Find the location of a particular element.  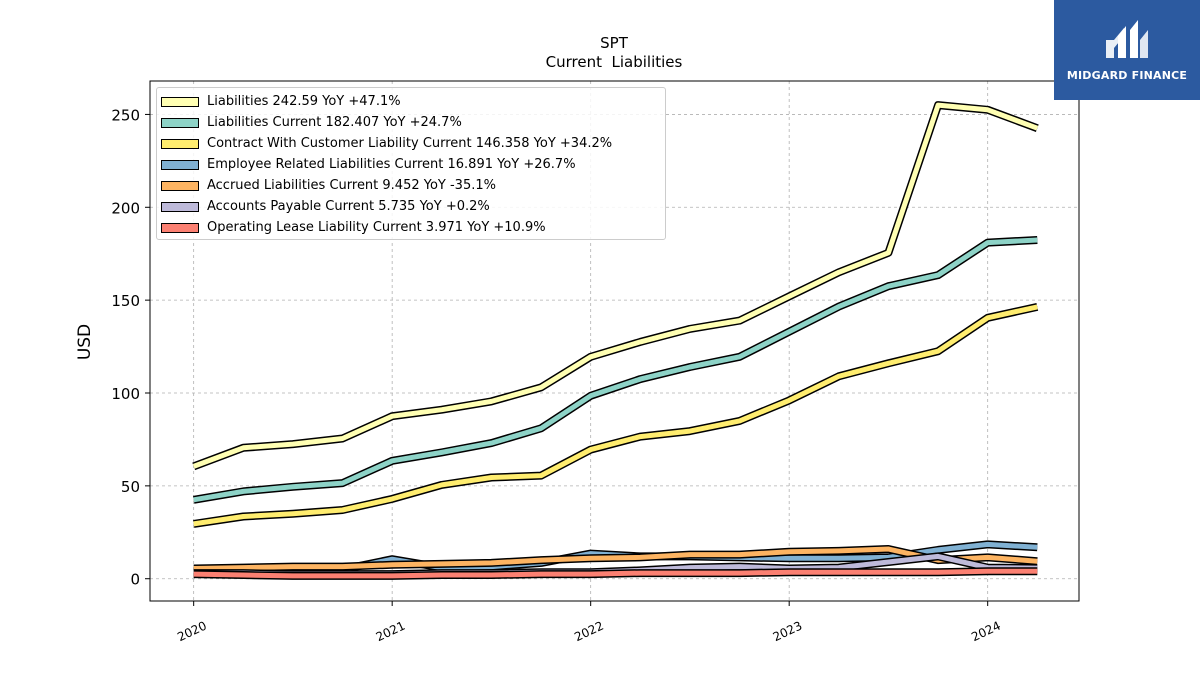

y-tick-label: 150 is located at coordinates (125, 301).